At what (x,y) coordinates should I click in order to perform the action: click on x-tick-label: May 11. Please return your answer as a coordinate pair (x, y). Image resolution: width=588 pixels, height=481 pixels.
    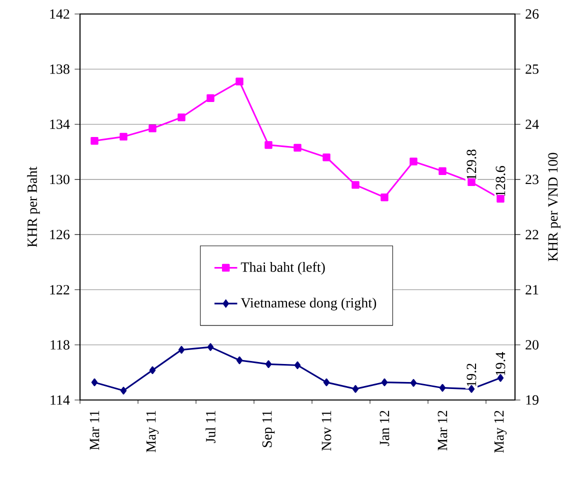
    Looking at the image, I should click on (152, 431).